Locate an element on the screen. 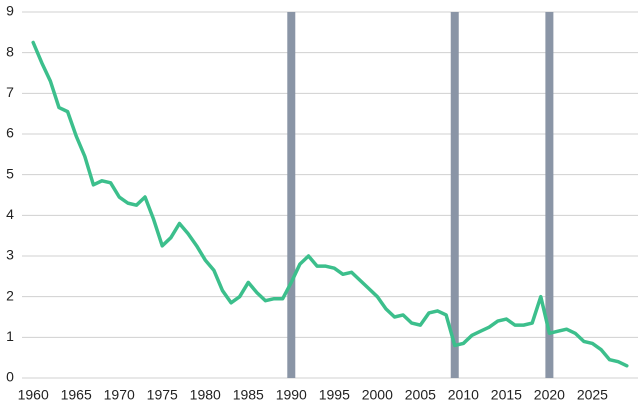 This screenshot has height=408, width=640. y-tick-label: 6 is located at coordinates (10, 133).